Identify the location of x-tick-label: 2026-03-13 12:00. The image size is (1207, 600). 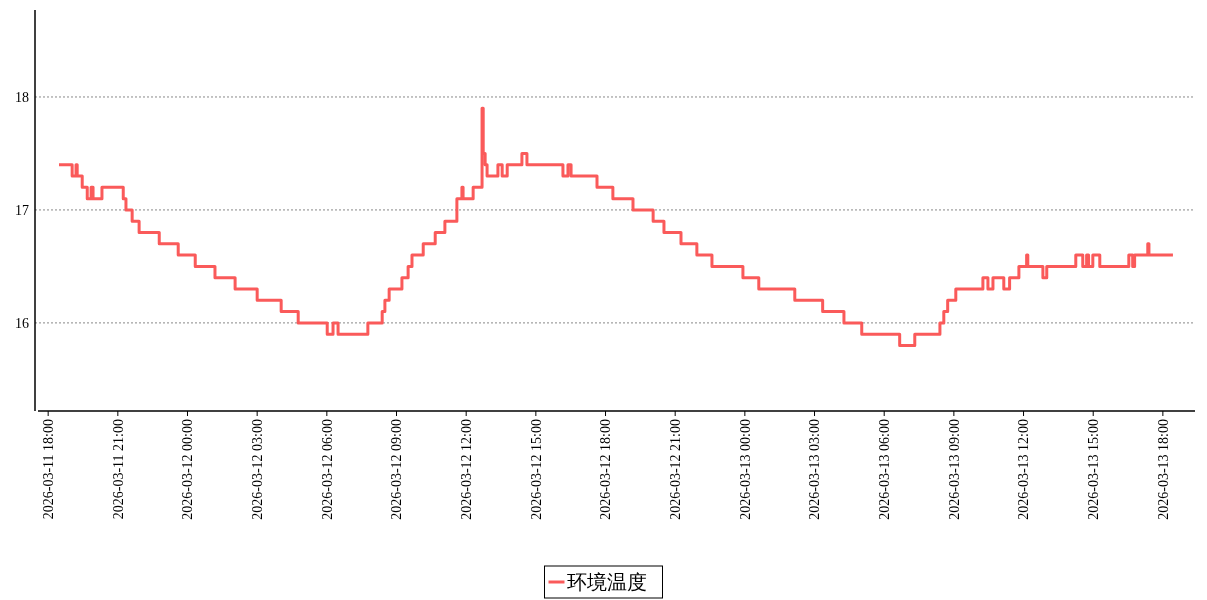
(1024, 469).